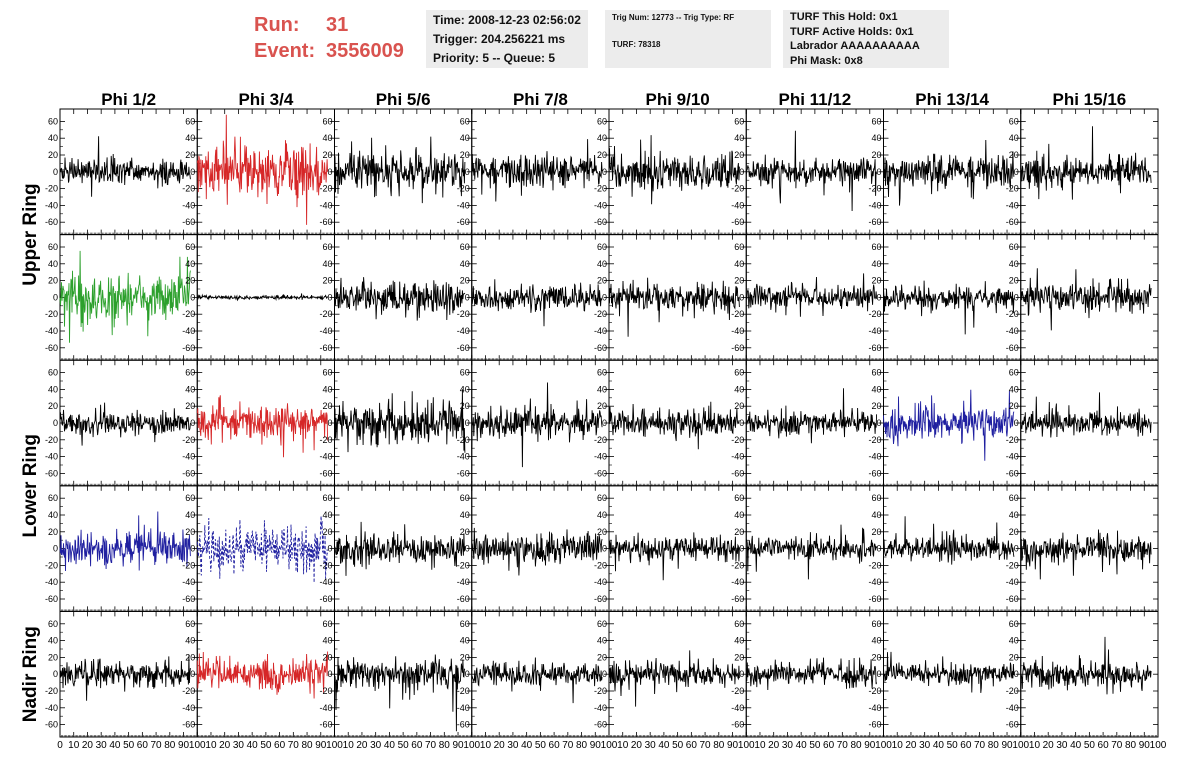 The height and width of the screenshot is (772, 1196). I want to click on time-text: Time: 2008-12-23 02:56:02, so click(507, 20).